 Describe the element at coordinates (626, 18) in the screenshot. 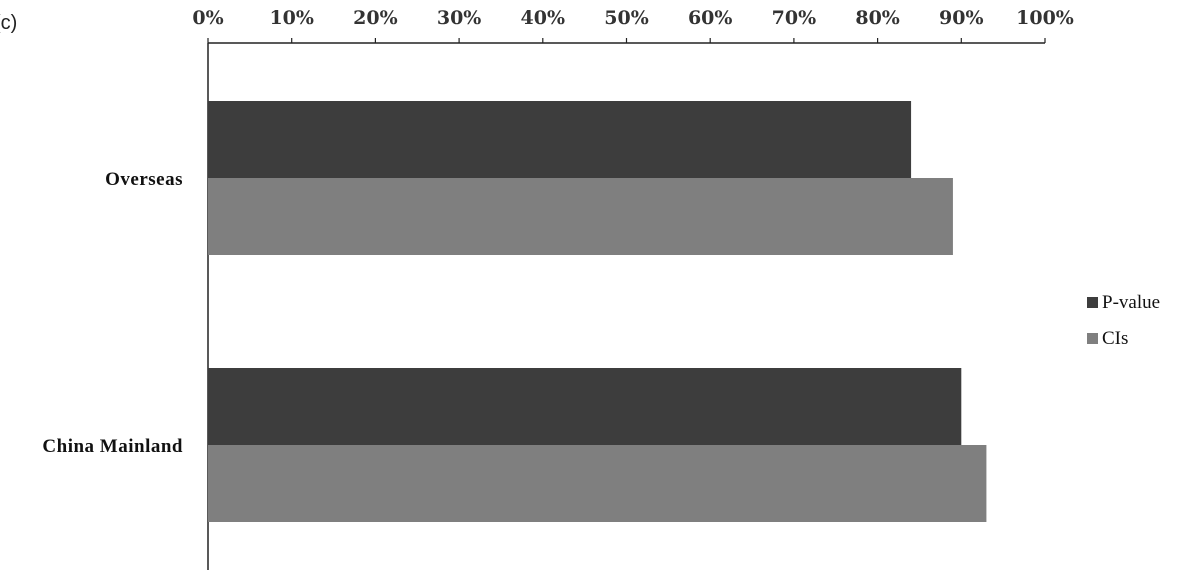

I see `x-tick-label: 50%` at that location.